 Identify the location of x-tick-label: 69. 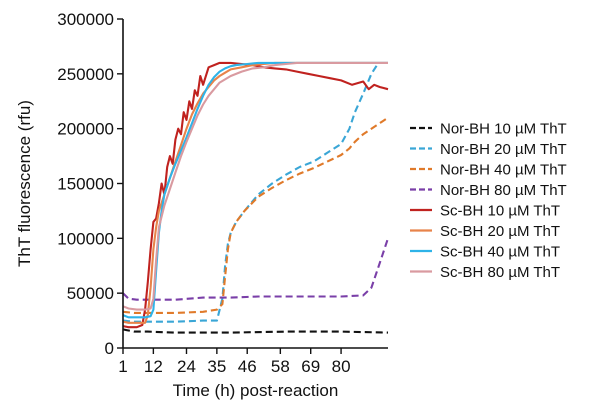
(310, 366).